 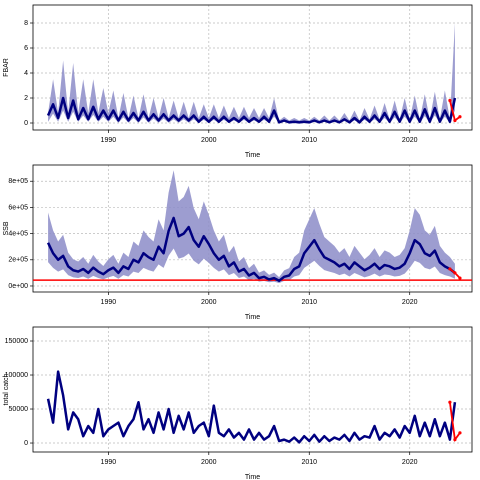 I want to click on y-tick-label: 100000, so click(x=16, y=375).